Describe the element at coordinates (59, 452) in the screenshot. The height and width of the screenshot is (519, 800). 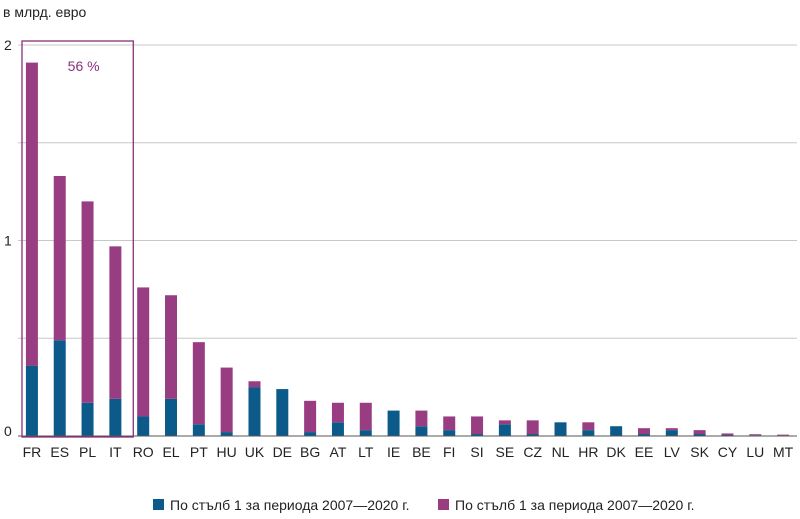
I see `x-tick-label: ES` at that location.